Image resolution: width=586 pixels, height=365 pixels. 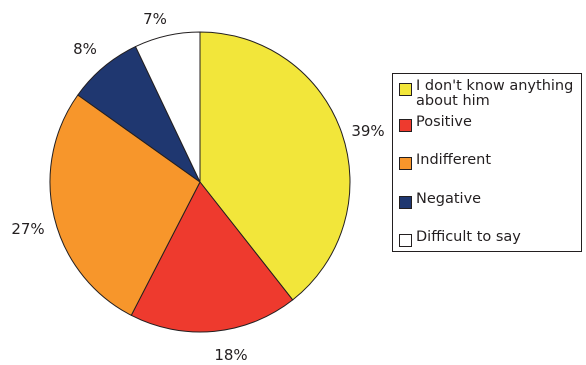 I want to click on legend-swatch-dont-know, so click(x=405, y=89).